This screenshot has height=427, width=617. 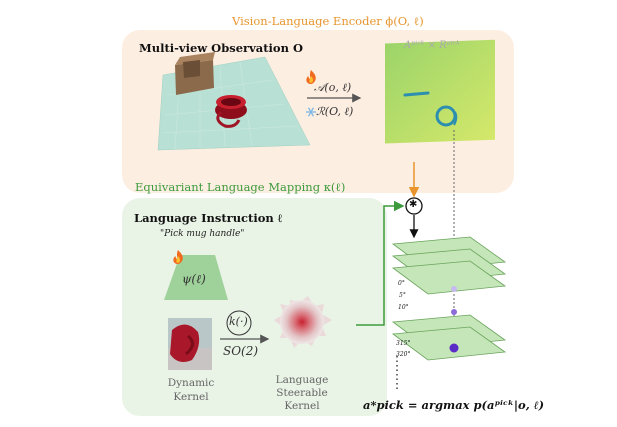 I want to click on angle-320: 320°, so click(x=403, y=354).